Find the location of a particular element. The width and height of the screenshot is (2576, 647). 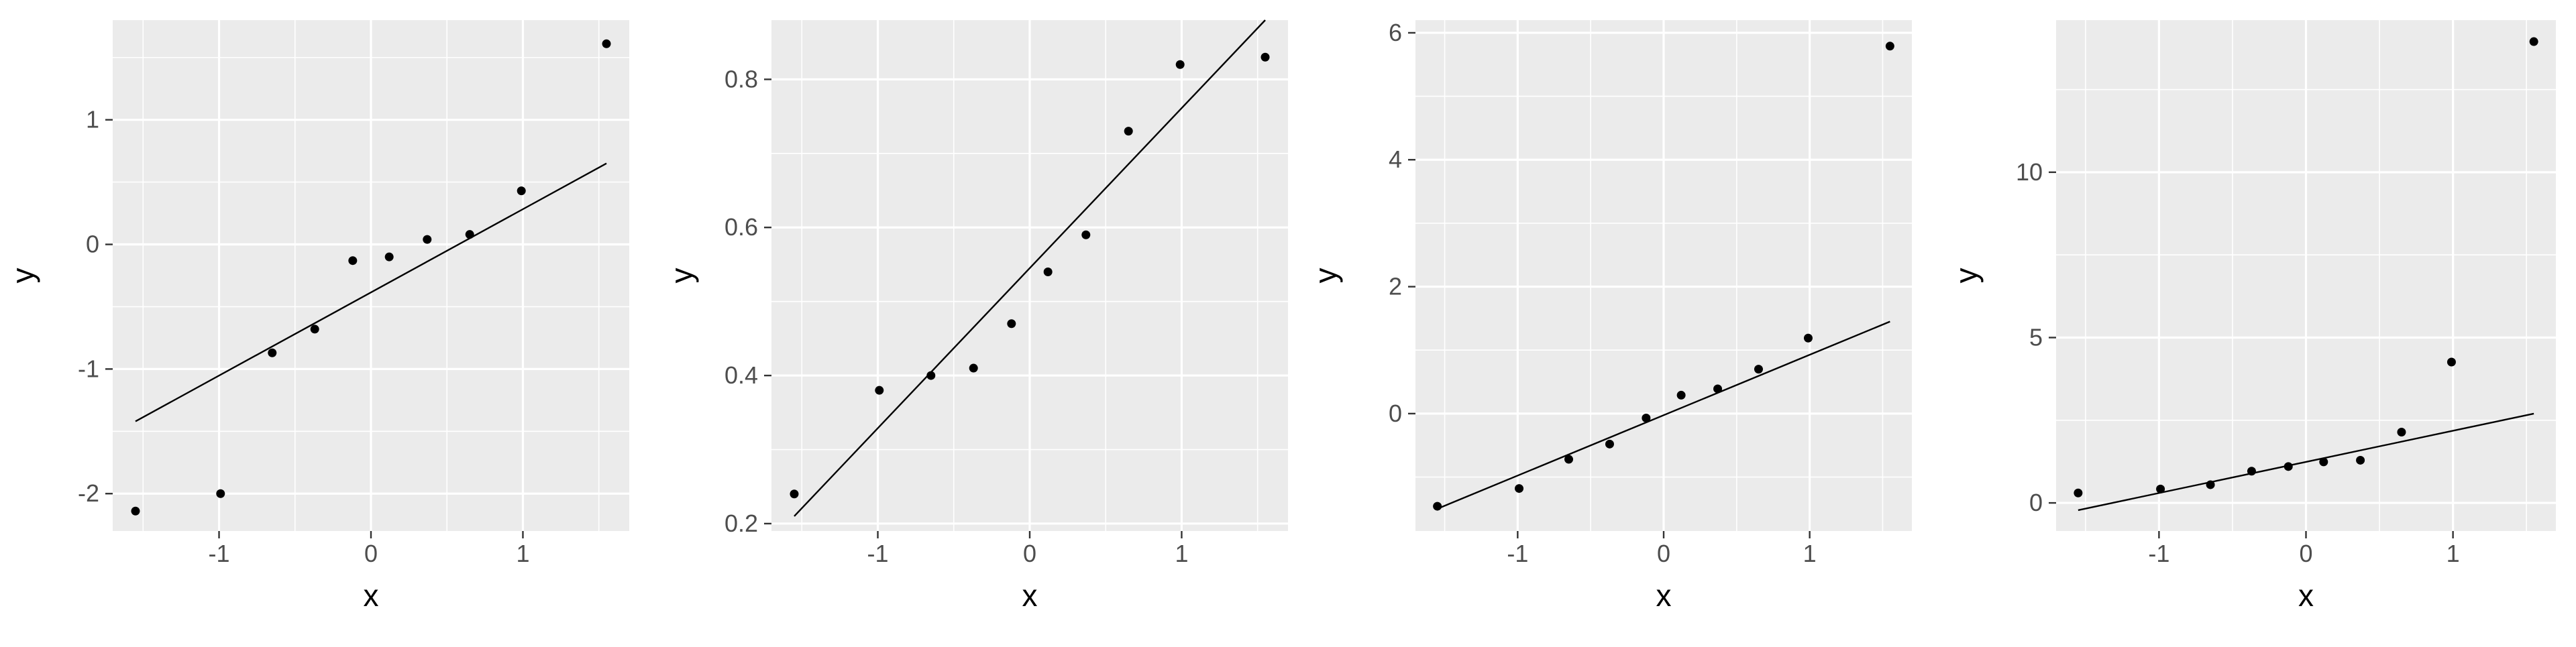

y-tick-label: 1 is located at coordinates (92, 120).